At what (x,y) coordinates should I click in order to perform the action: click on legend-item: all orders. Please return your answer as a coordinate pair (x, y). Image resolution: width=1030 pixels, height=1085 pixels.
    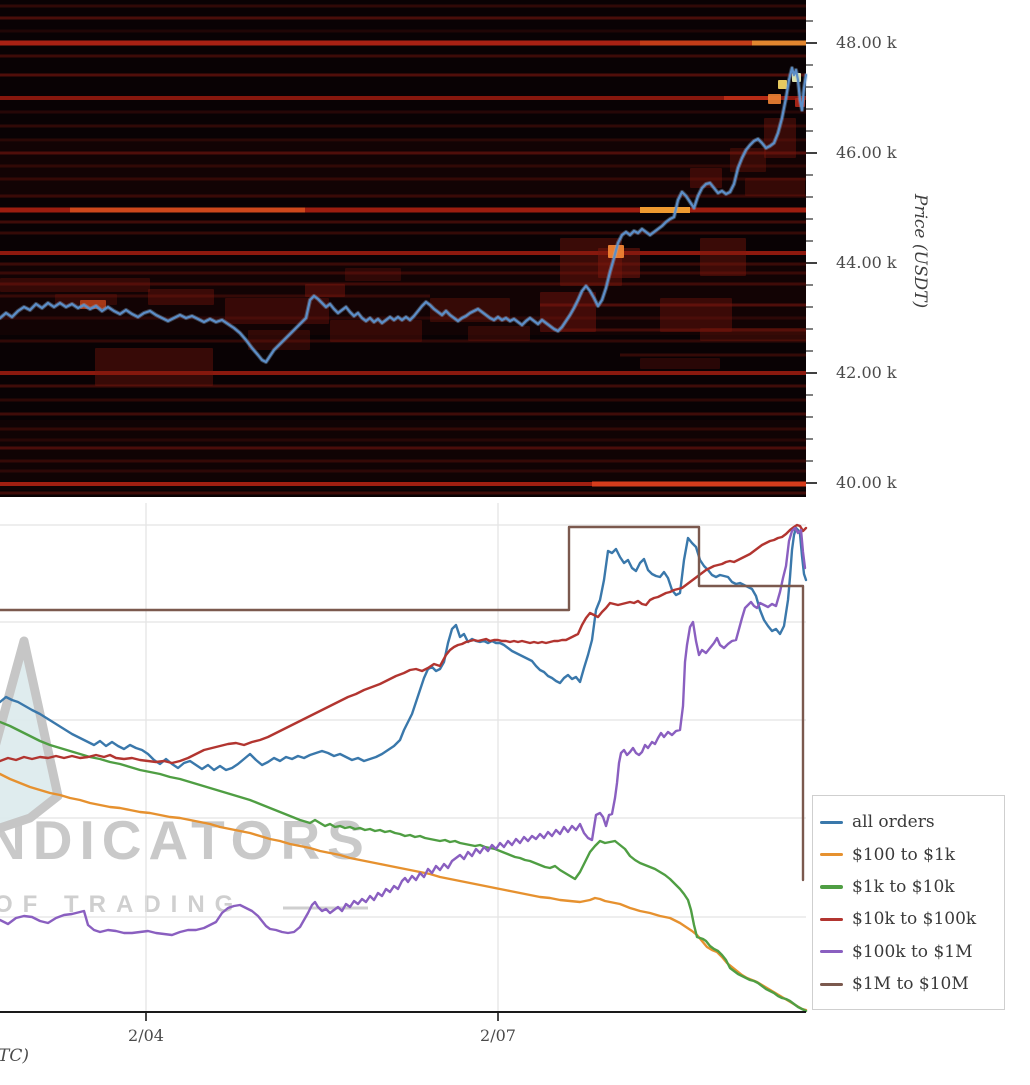
    Looking at the image, I should click on (912, 822).